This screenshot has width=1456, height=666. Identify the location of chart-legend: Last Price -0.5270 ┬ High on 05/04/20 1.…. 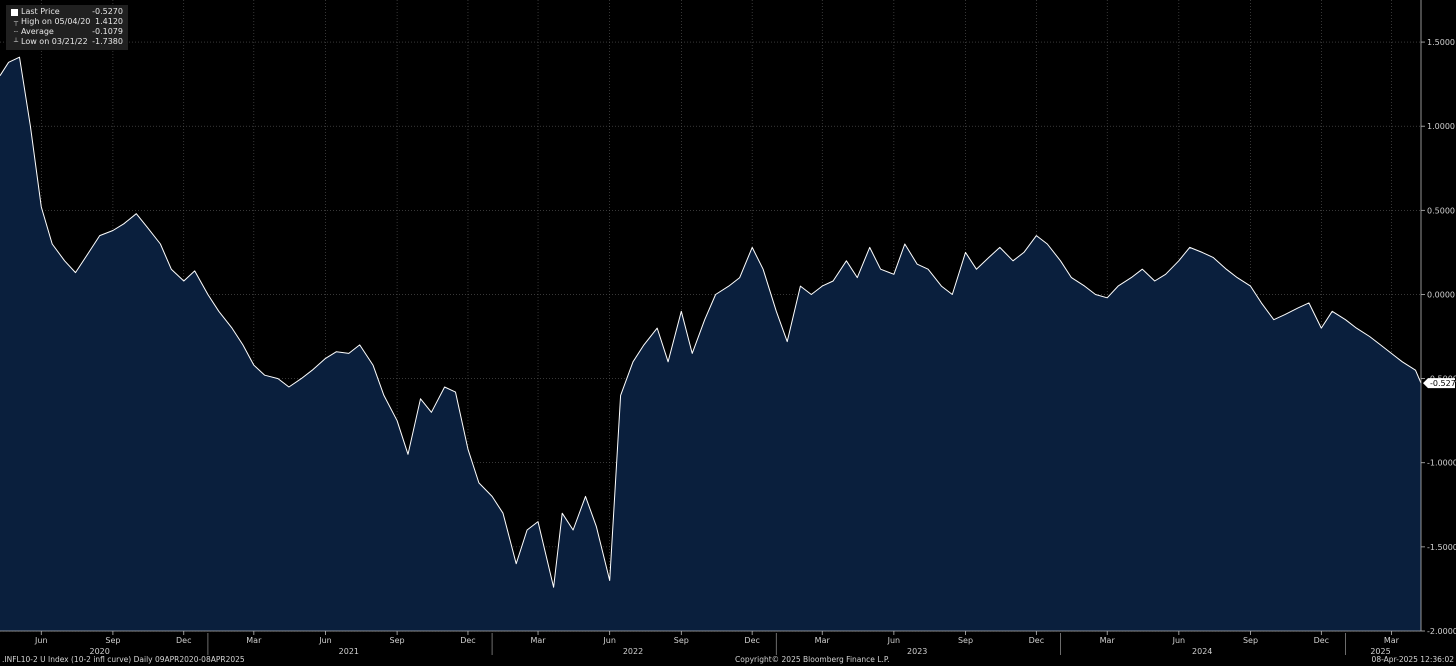
(67, 27).